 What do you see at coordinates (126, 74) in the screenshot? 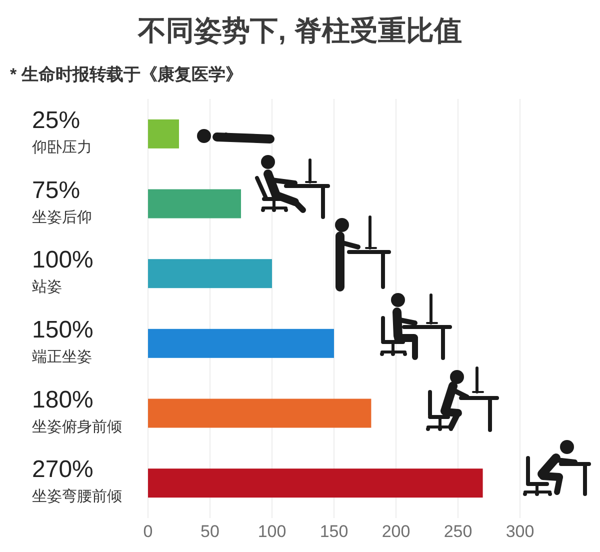
I see `subtitle: * 生命时报转载于《康复医学》` at bounding box center [126, 74].